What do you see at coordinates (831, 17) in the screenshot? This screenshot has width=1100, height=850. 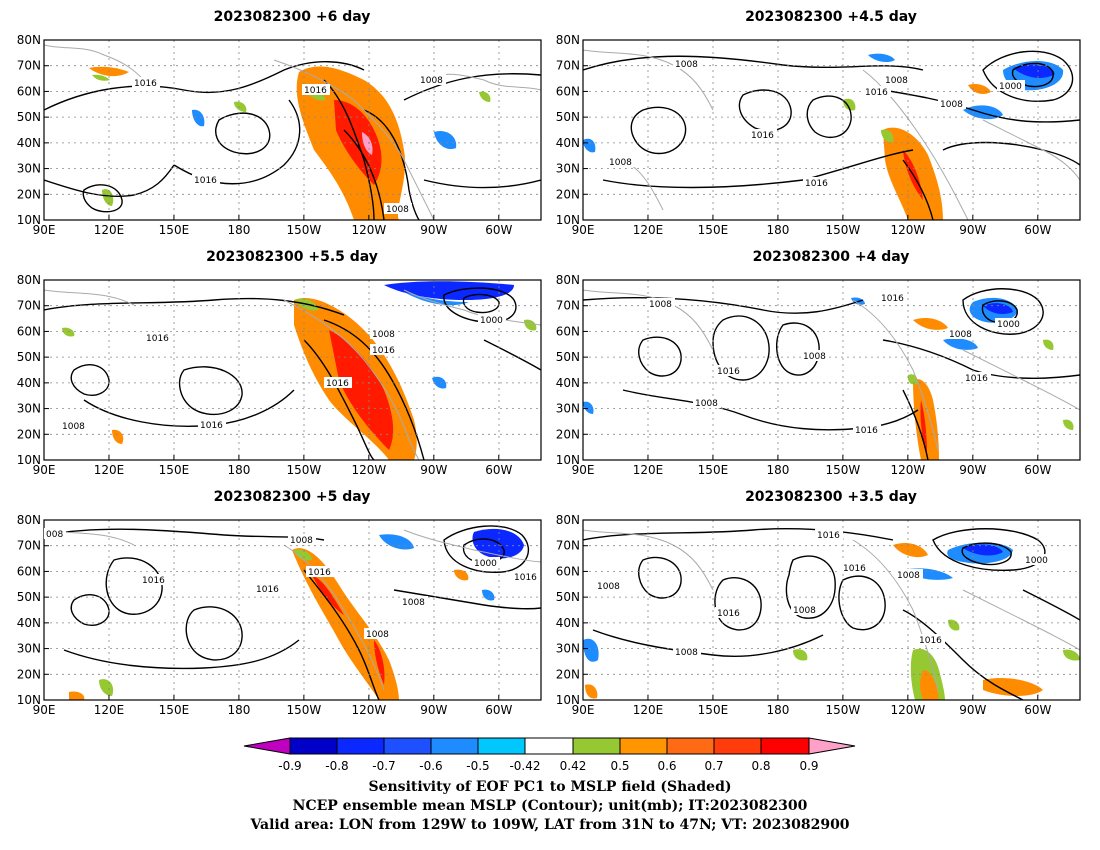 I see `panel-title: 2023082300 +4.5 day` at bounding box center [831, 17].